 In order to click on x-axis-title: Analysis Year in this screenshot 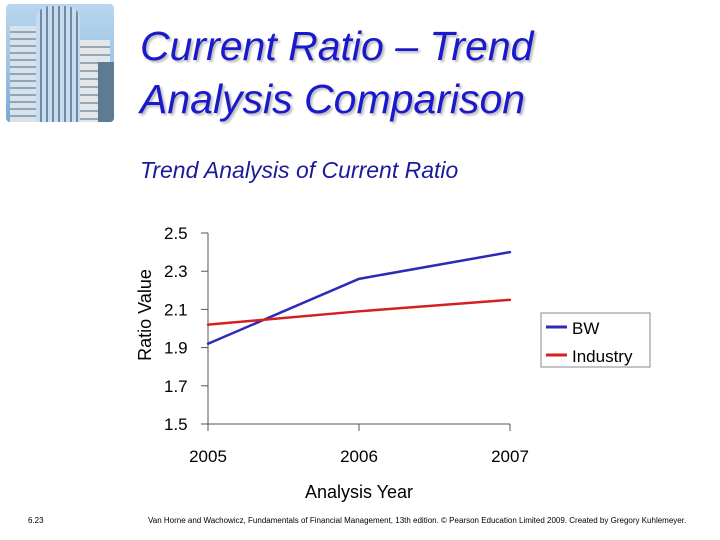, I will do `click(359, 492)`.